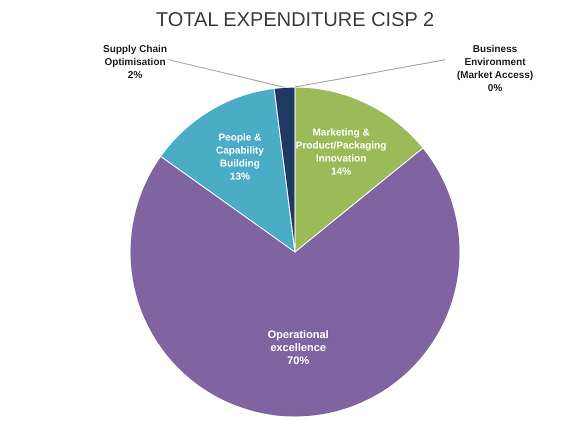 The height and width of the screenshot is (421, 582). Describe the element at coordinates (135, 75) in the screenshot. I see `data-label: 2%` at that location.